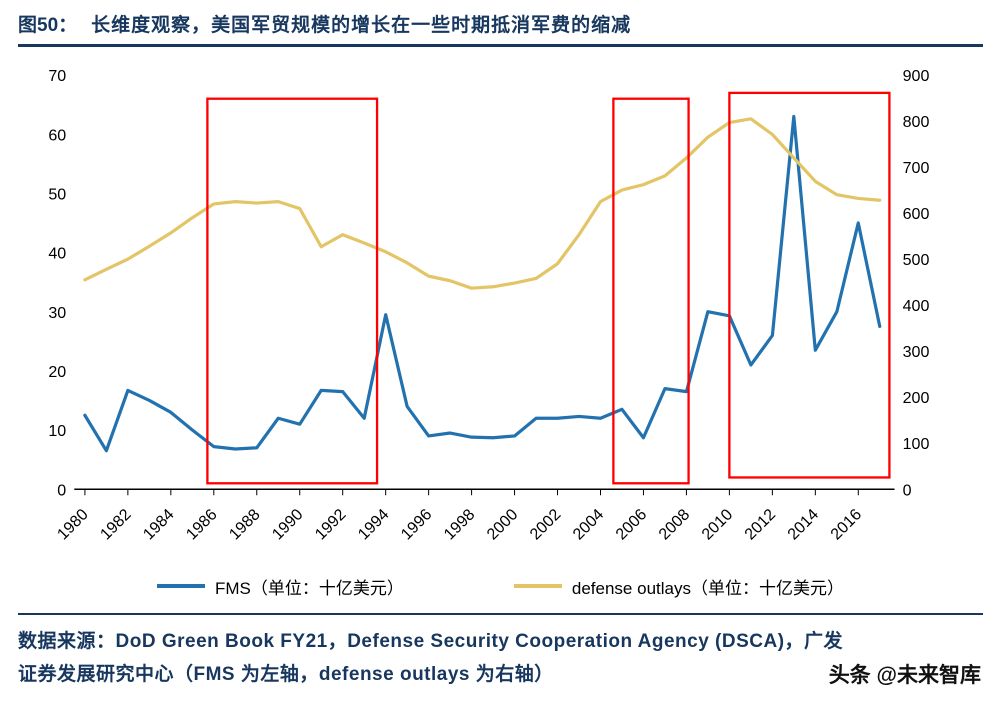 The height and width of the screenshot is (717, 1001). I want to click on svg-text: 200, so click(916, 398).